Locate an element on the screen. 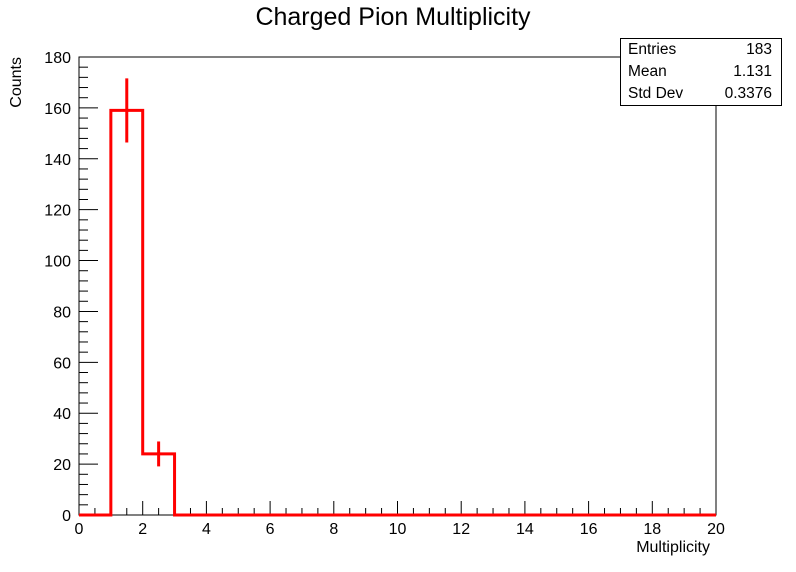 The height and width of the screenshot is (572, 796). x-tick-label: 4 is located at coordinates (206, 529).